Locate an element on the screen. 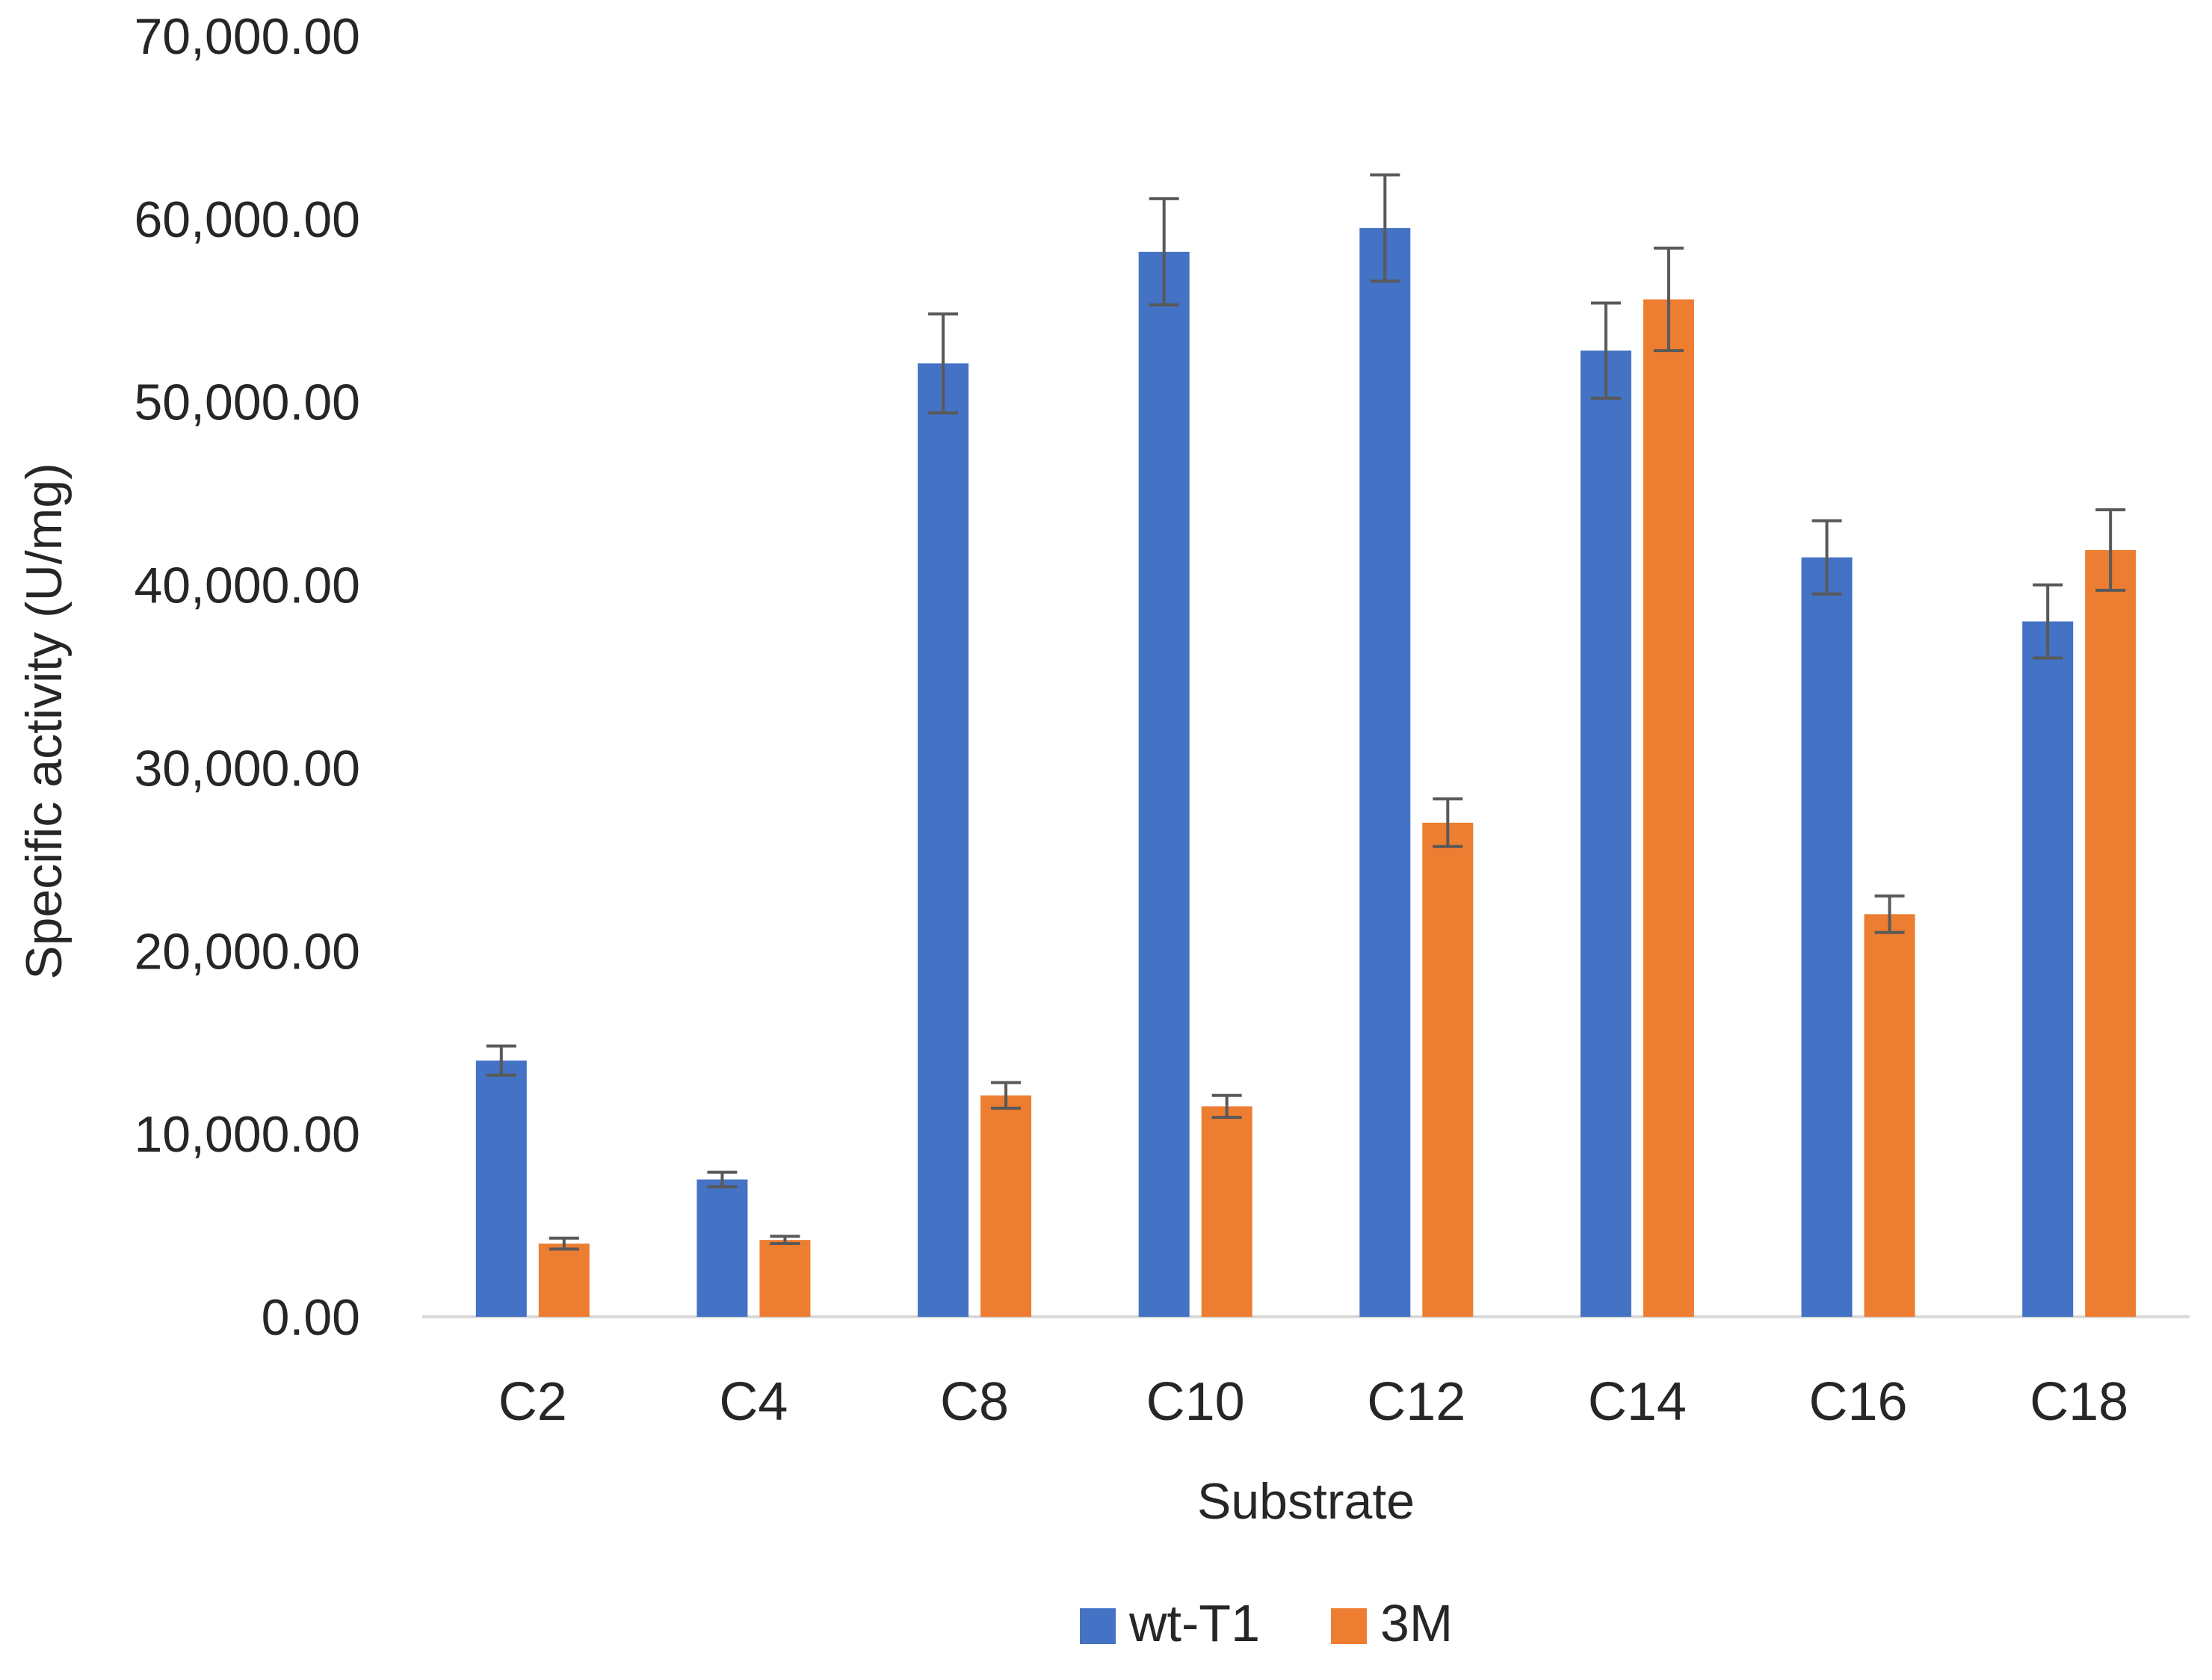 The height and width of the screenshot is (1680, 2212). y-tick-label: 10,000.00 is located at coordinates (247, 1134).